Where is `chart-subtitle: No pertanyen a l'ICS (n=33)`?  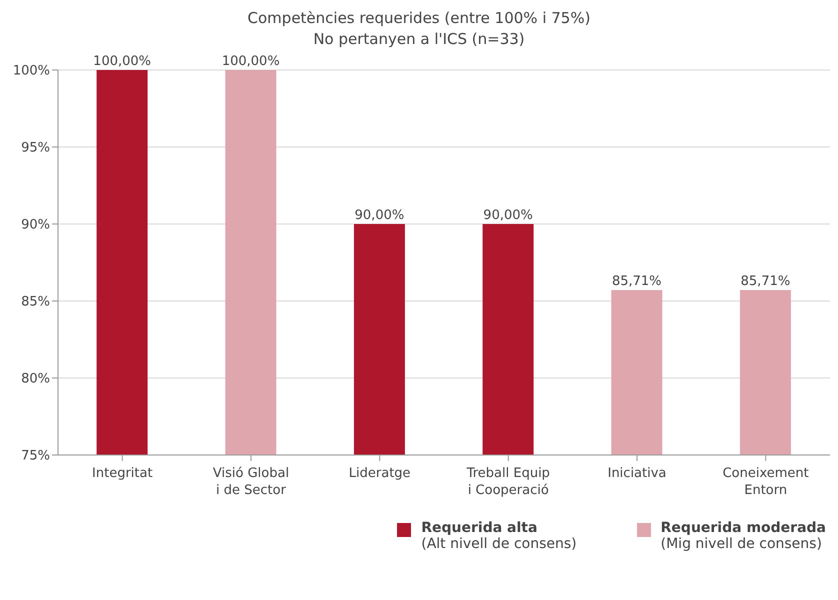
chart-subtitle: No pertanyen a l'ICS (n=33) is located at coordinates (419, 39).